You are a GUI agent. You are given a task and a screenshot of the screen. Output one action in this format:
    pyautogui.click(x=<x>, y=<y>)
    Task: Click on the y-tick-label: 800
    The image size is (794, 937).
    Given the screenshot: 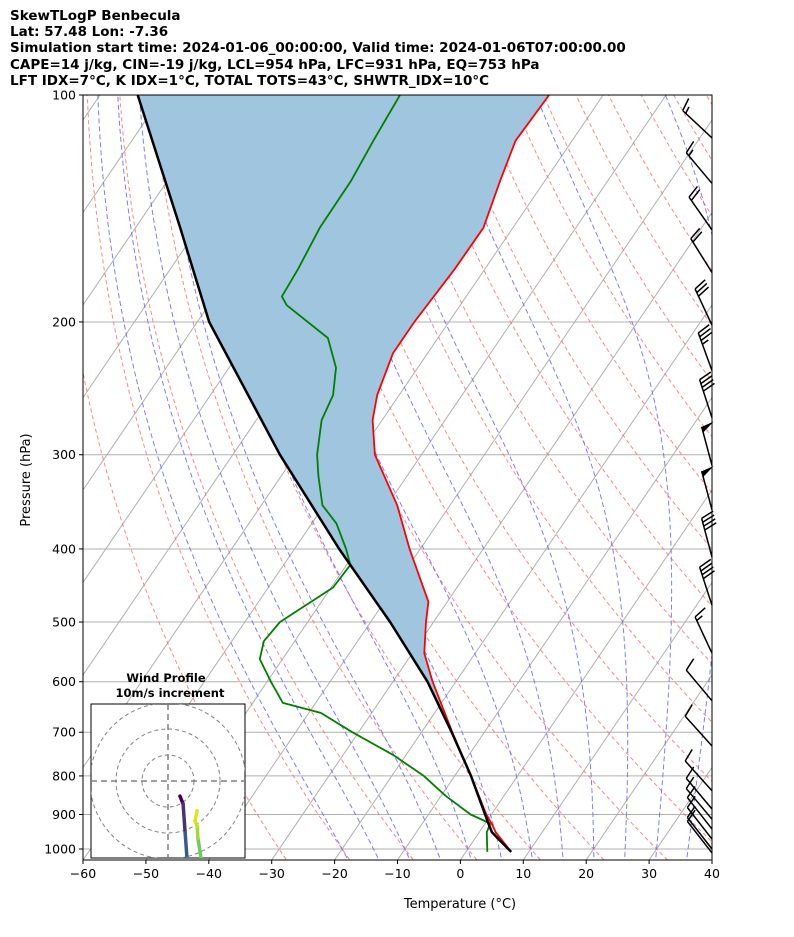 What is the action you would take?
    pyautogui.click(x=64, y=775)
    